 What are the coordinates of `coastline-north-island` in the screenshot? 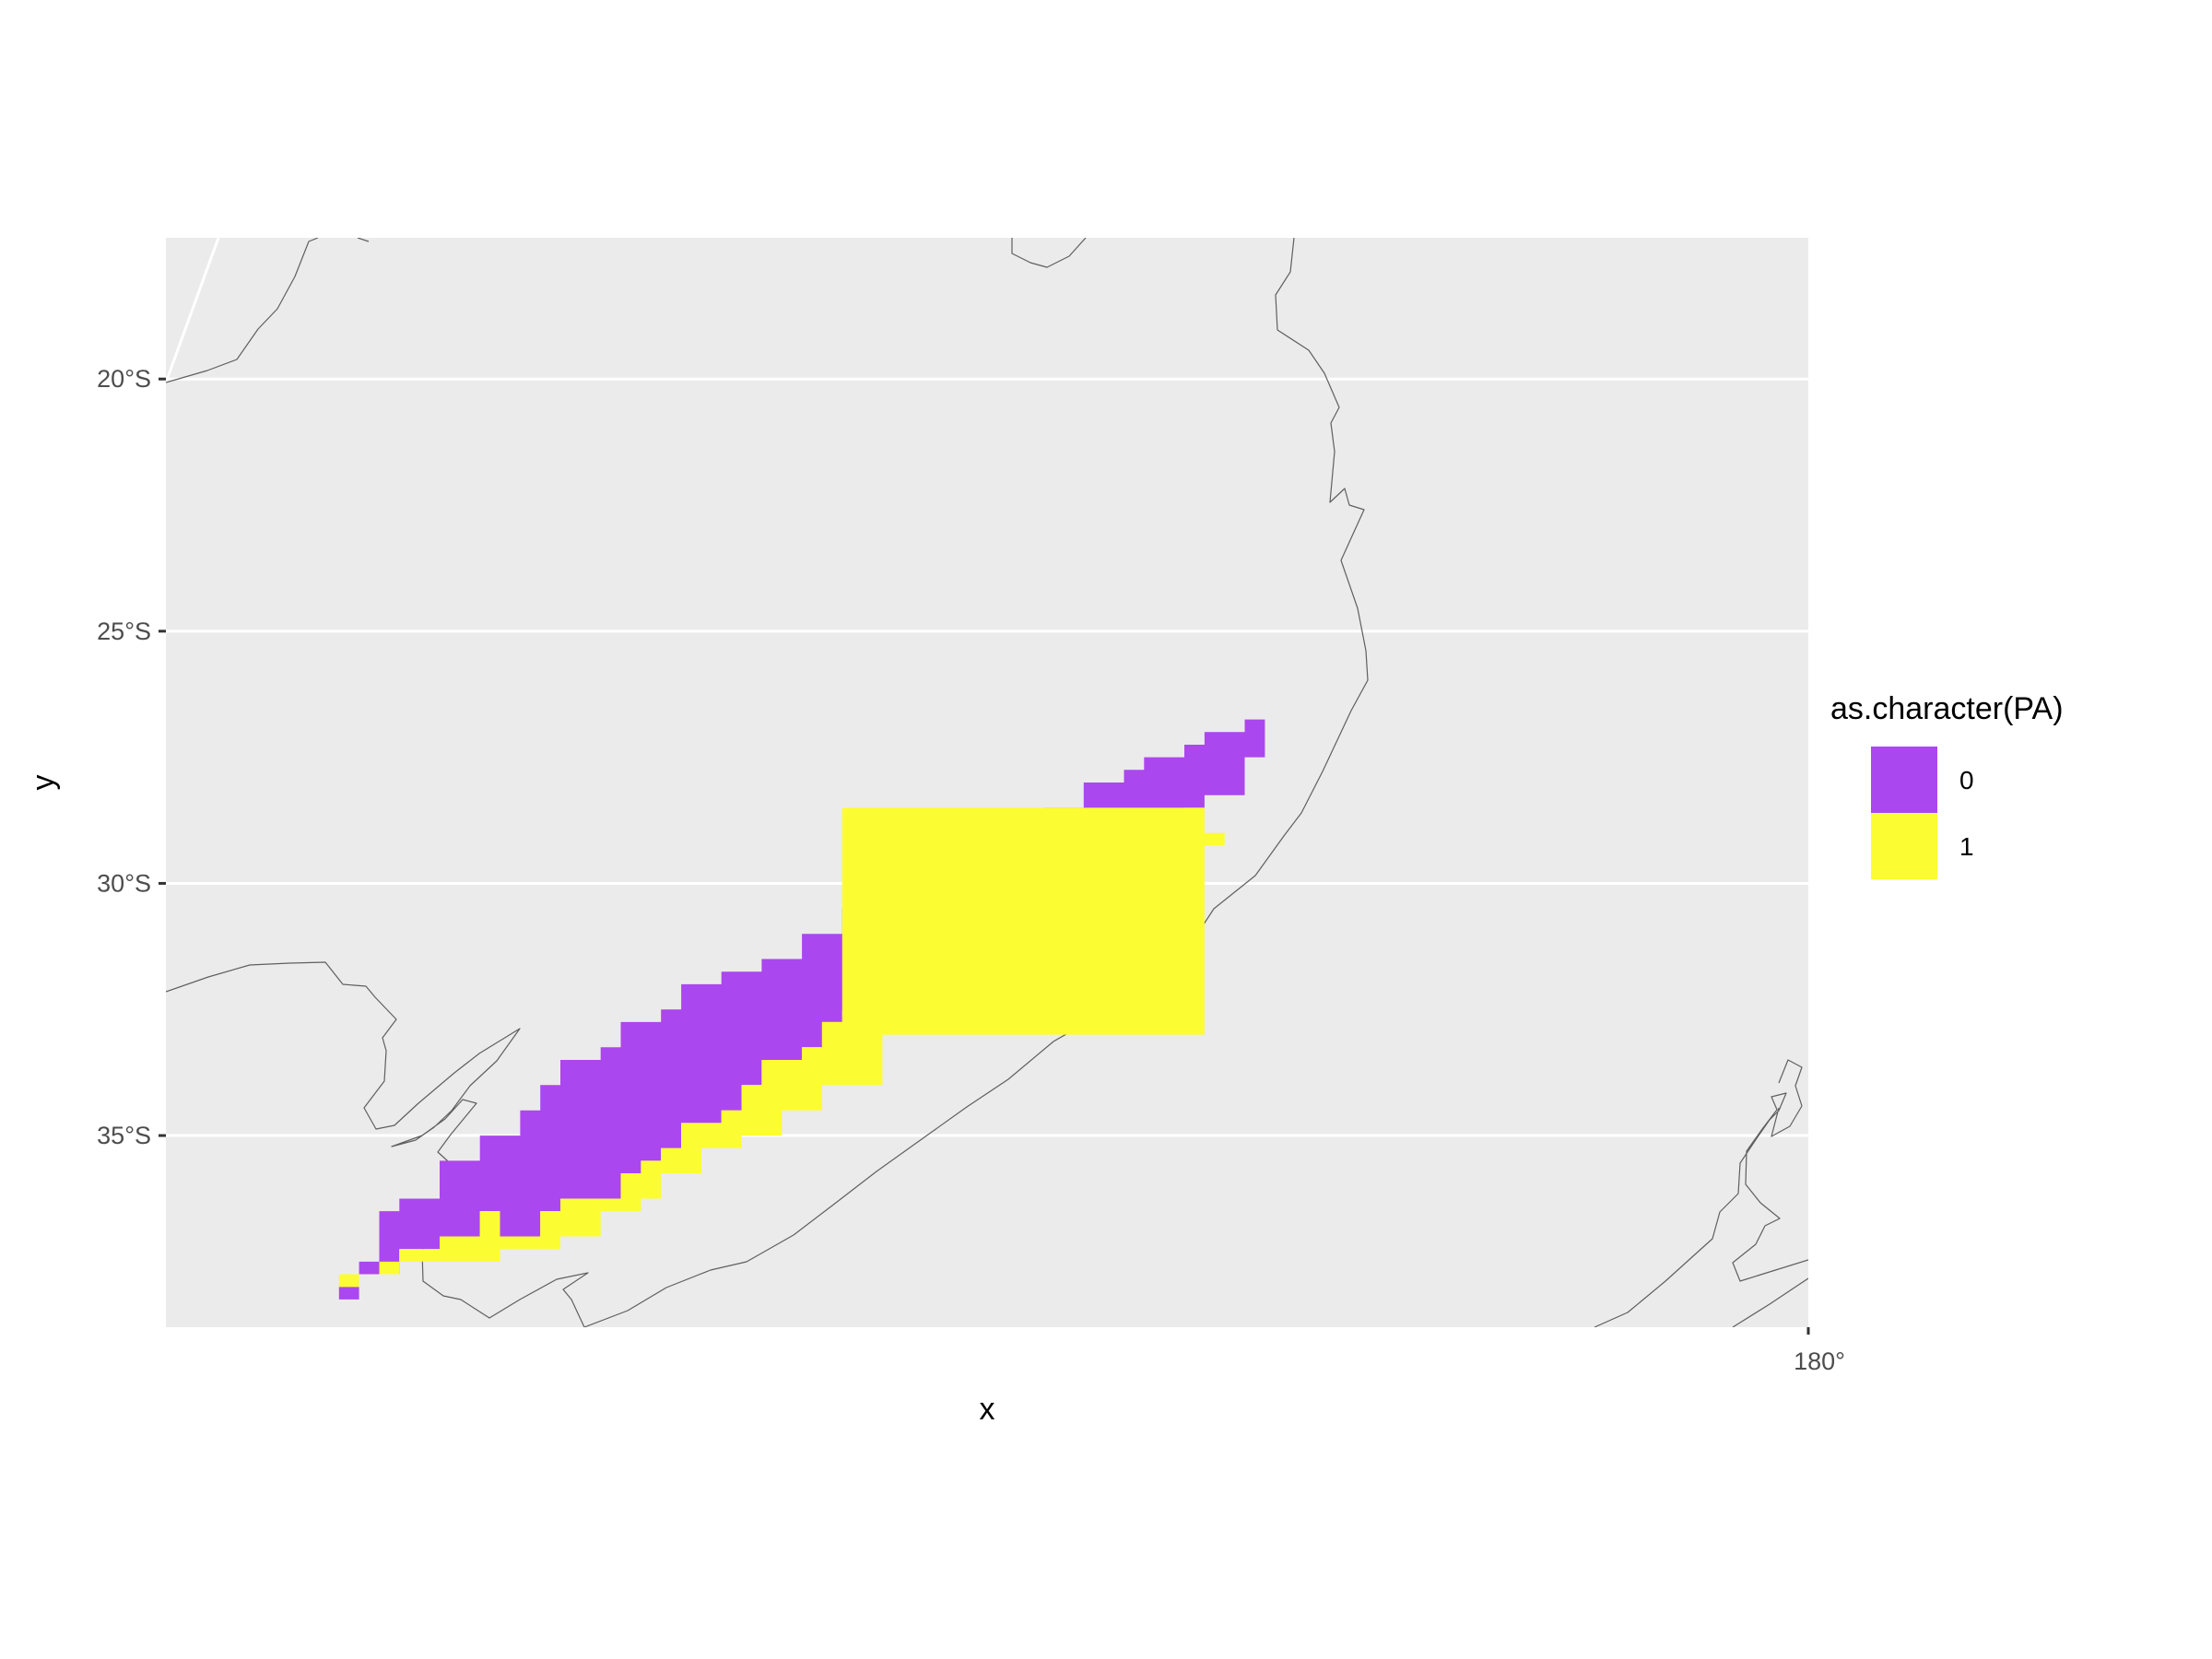 It's located at (1049, 253).